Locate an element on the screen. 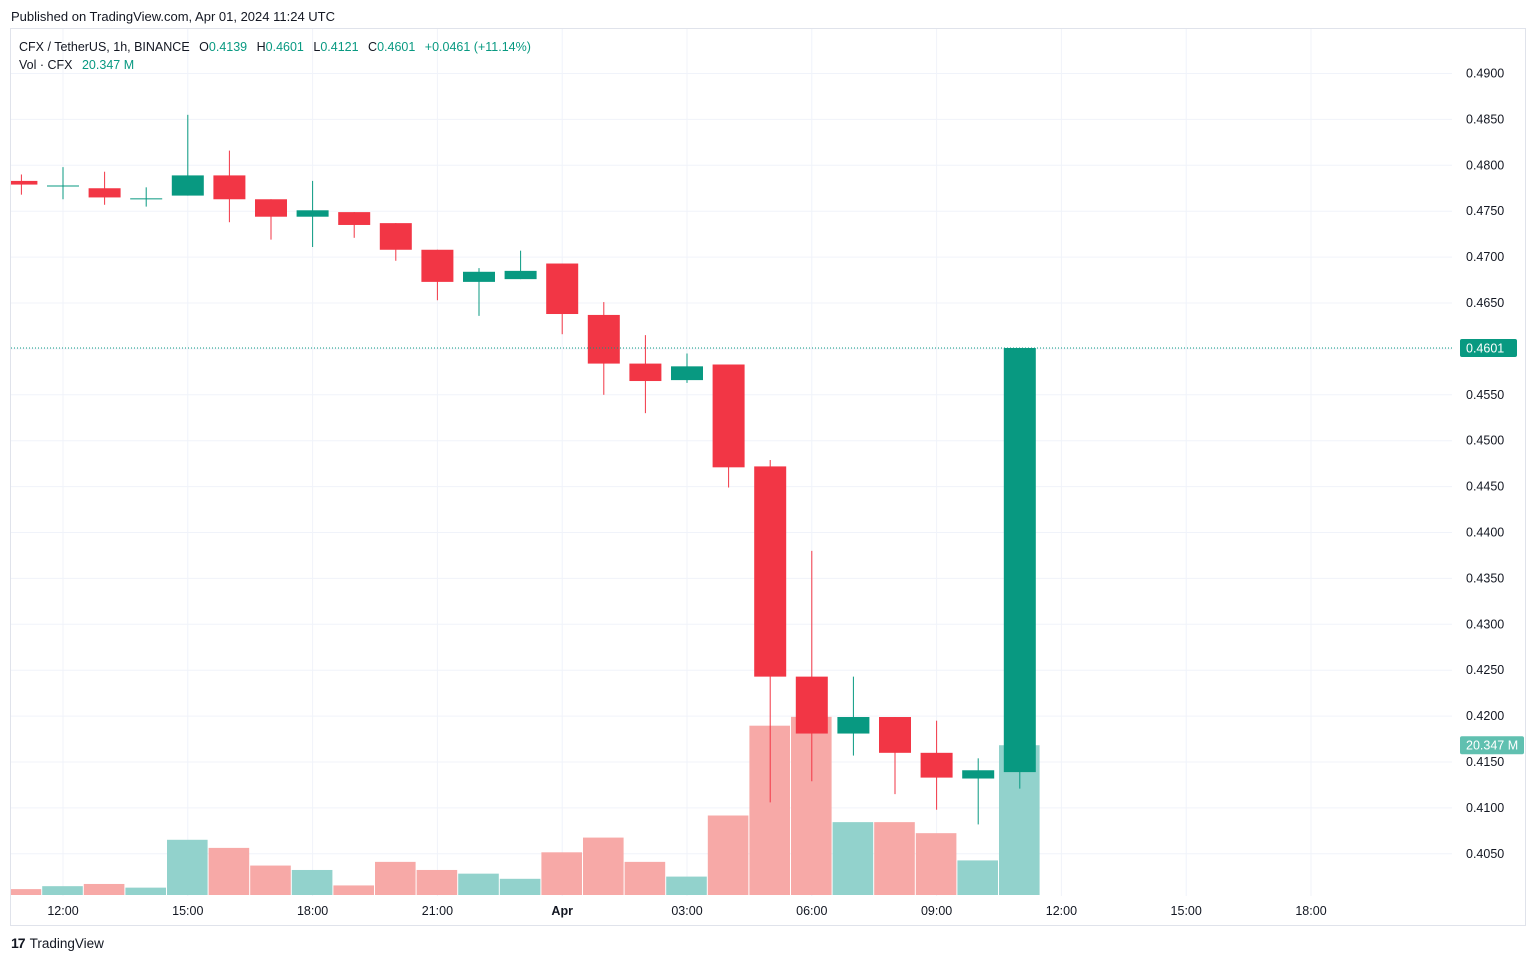 The height and width of the screenshot is (963, 1536). price-tick-label: 0.4300 is located at coordinates (1485, 624).